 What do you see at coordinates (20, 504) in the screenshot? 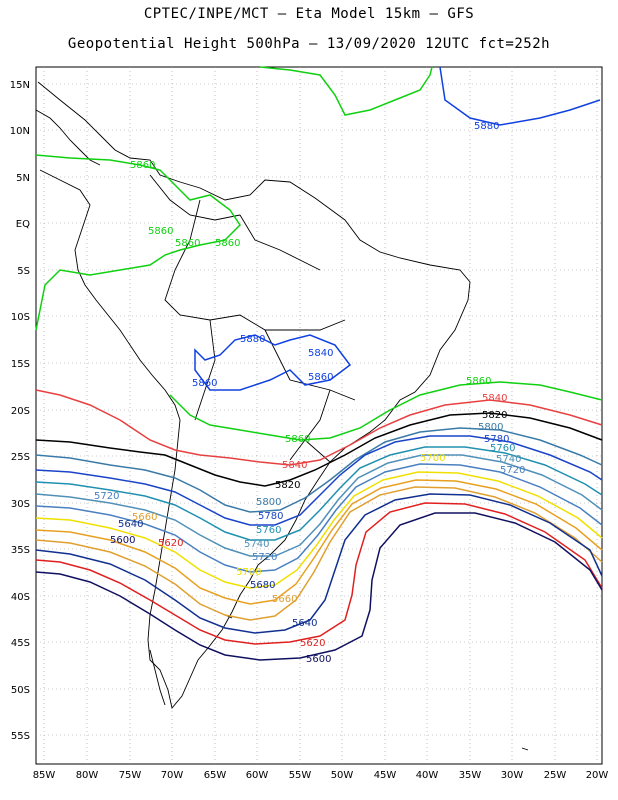
I see `lat-label: 30S` at bounding box center [20, 504].